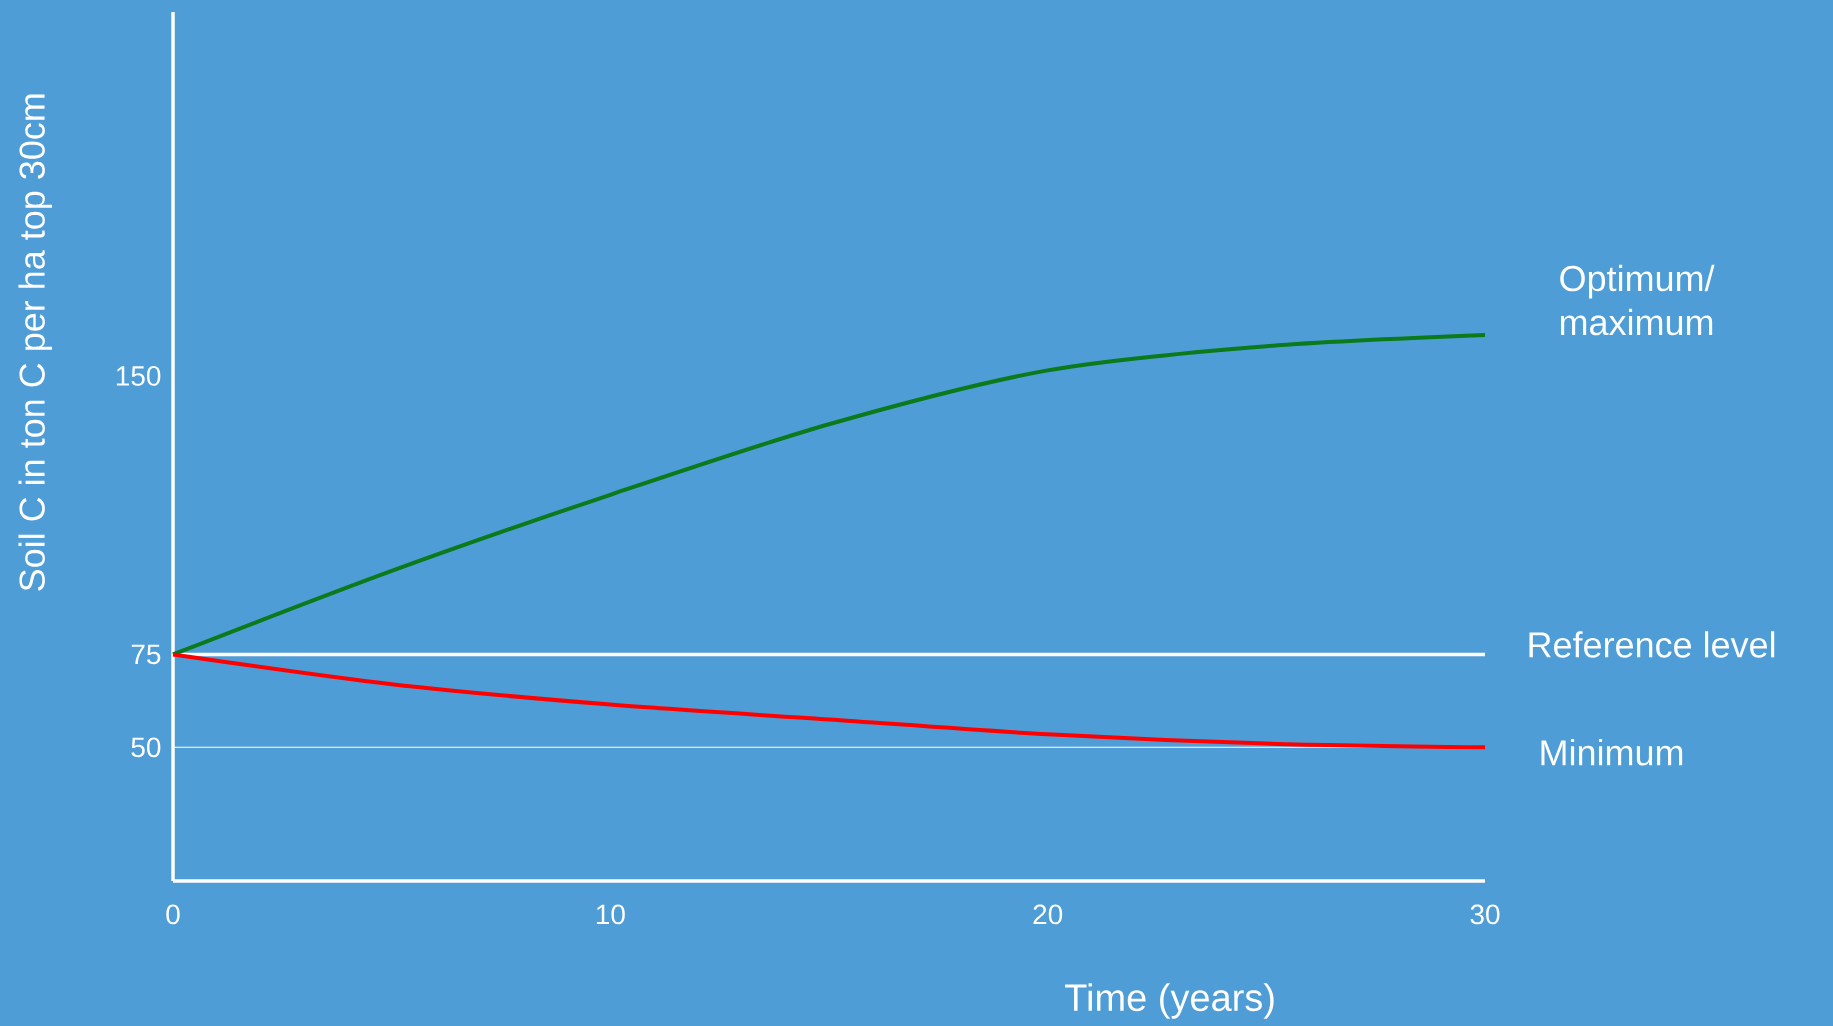  I want to click on y-axis-title: Soil C in ton C per ha top 30cm, so click(35, 342).